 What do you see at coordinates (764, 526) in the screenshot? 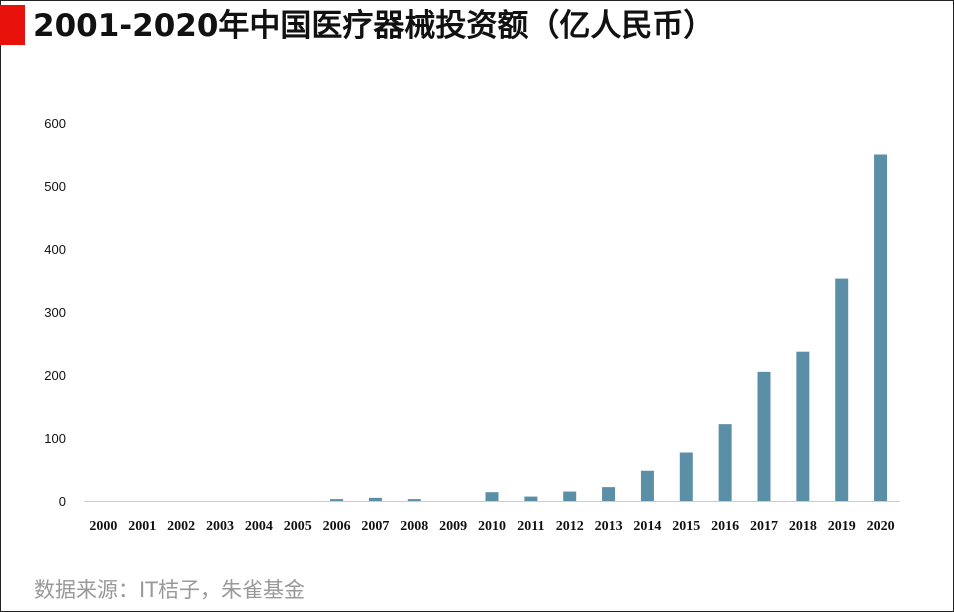
I see `x-tick-label: 2017` at bounding box center [764, 526].